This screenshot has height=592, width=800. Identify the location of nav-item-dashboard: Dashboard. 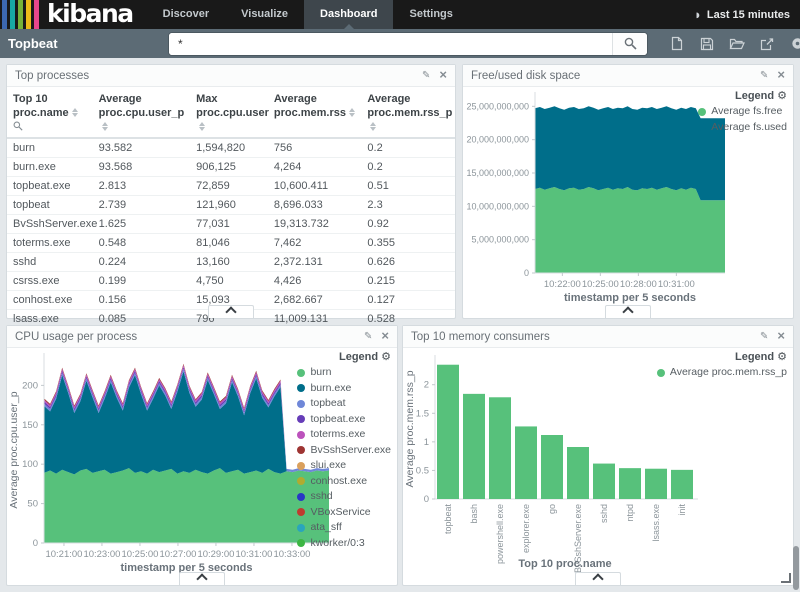
(349, 14).